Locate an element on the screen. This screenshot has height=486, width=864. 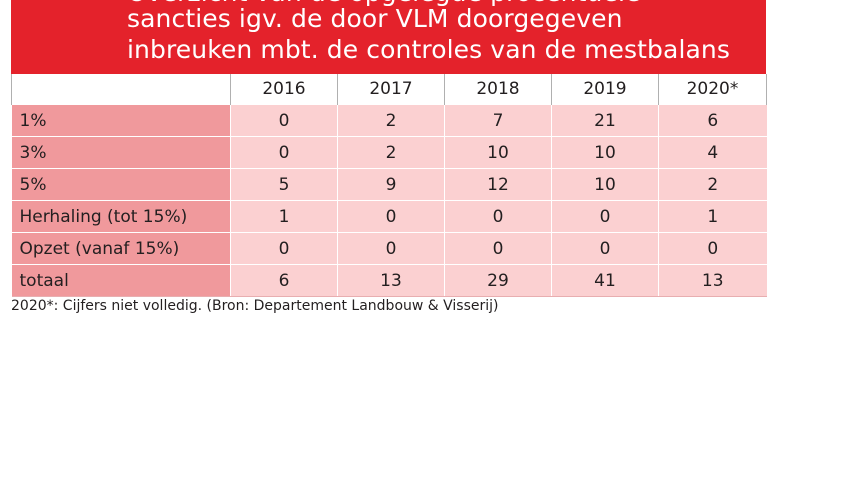
column-header: 2018 is located at coordinates (498, 89).